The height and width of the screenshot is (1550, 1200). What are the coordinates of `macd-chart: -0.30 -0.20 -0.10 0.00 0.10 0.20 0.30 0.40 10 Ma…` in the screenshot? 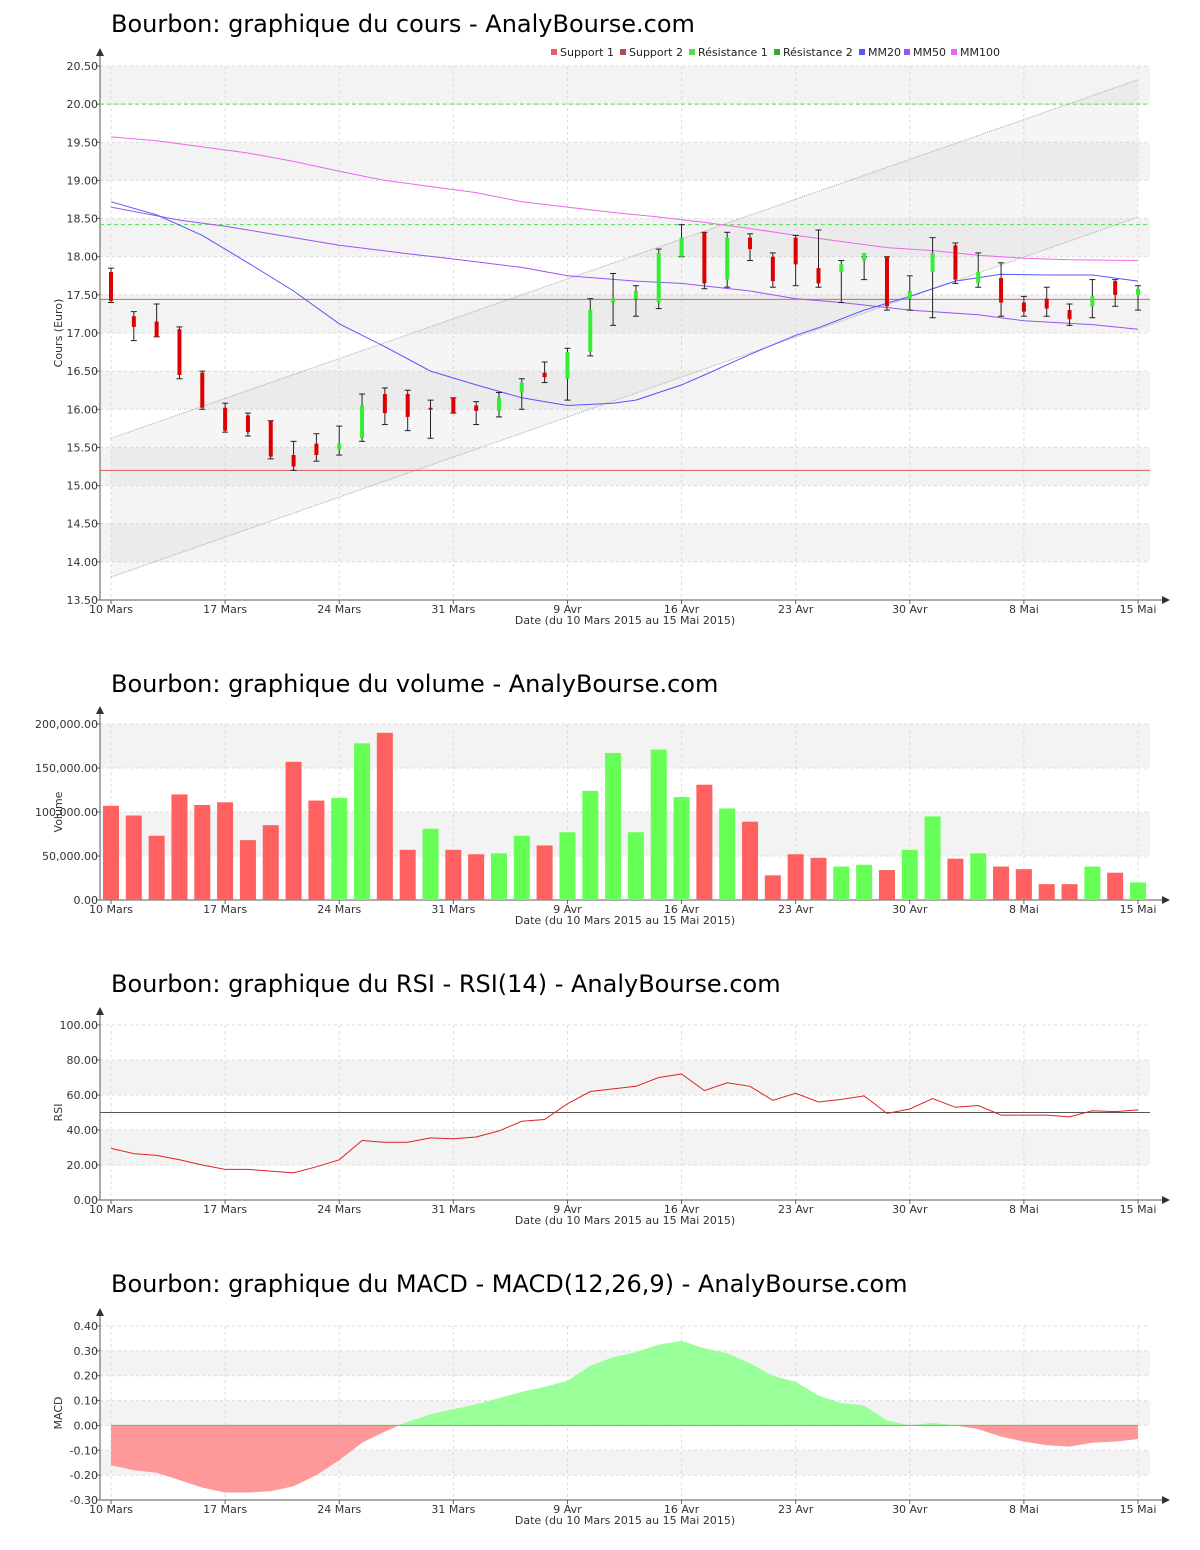 It's located at (611, 1417).